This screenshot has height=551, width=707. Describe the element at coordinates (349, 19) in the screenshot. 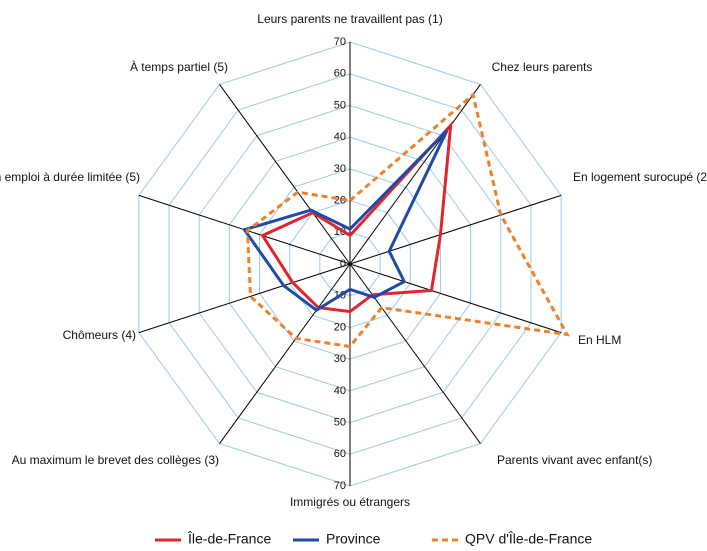

I see `category-label: Leurs parents ne travaillent pas (1)` at that location.